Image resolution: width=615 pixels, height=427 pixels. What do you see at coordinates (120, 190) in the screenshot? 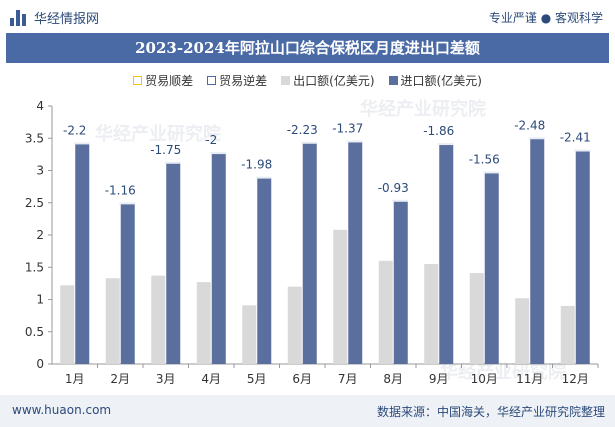
I see `balance-label: -1.16` at bounding box center [120, 190].